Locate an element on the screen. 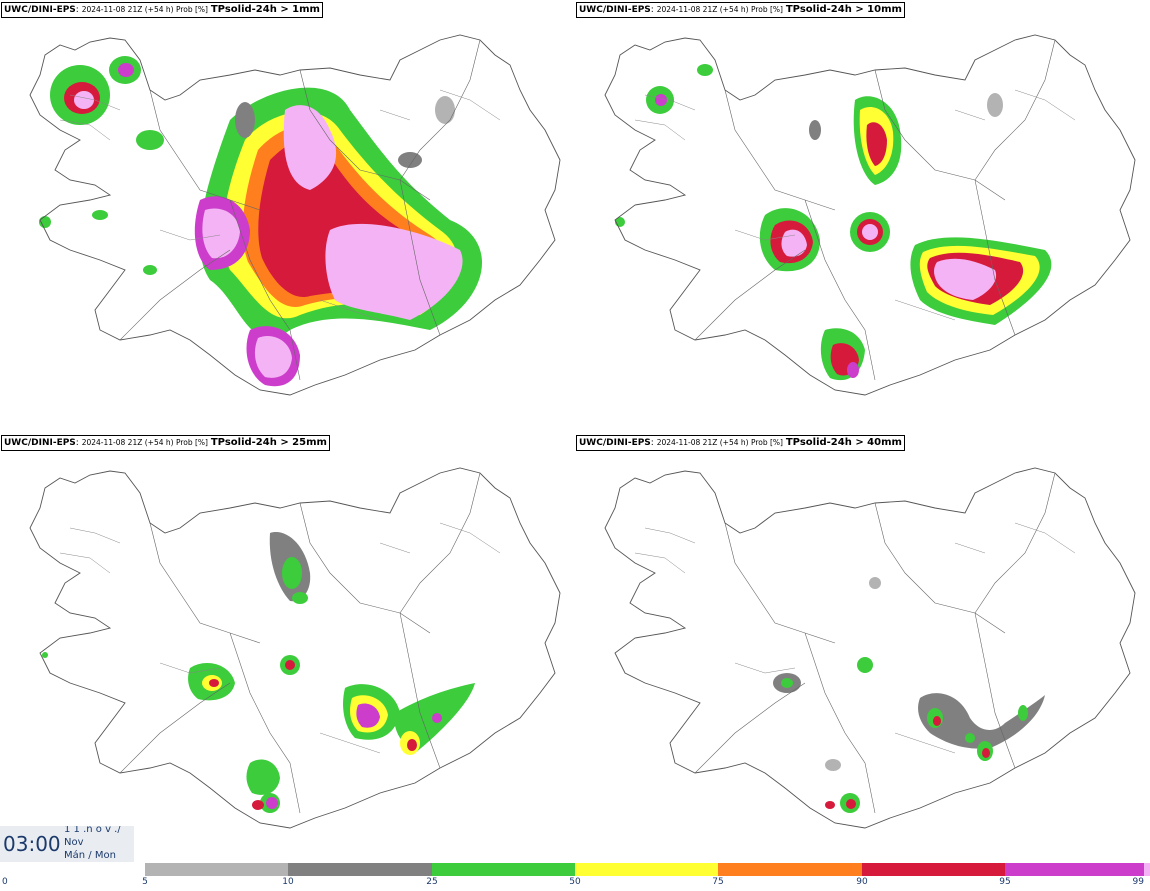 The width and height of the screenshot is (1150, 891). colorbar-tick-label: 99 is located at coordinates (1138, 882).